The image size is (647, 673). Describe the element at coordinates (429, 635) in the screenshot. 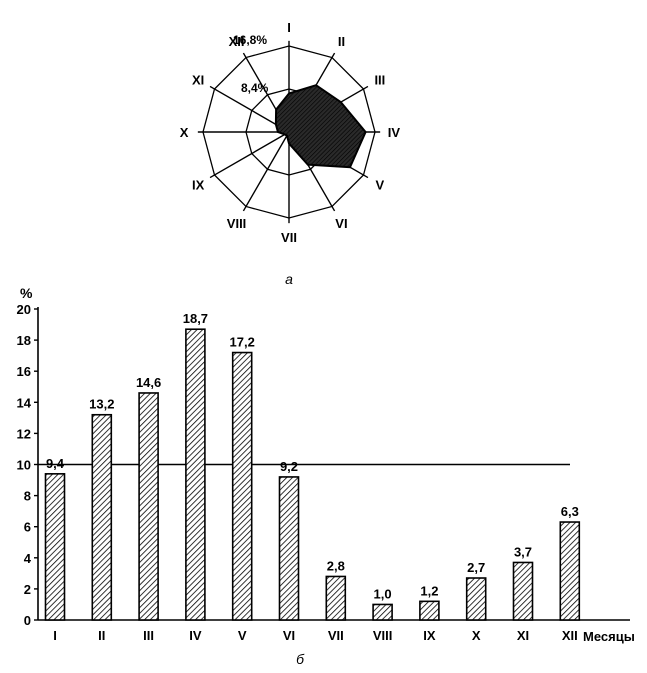

I see `x-tick-label: IX` at that location.